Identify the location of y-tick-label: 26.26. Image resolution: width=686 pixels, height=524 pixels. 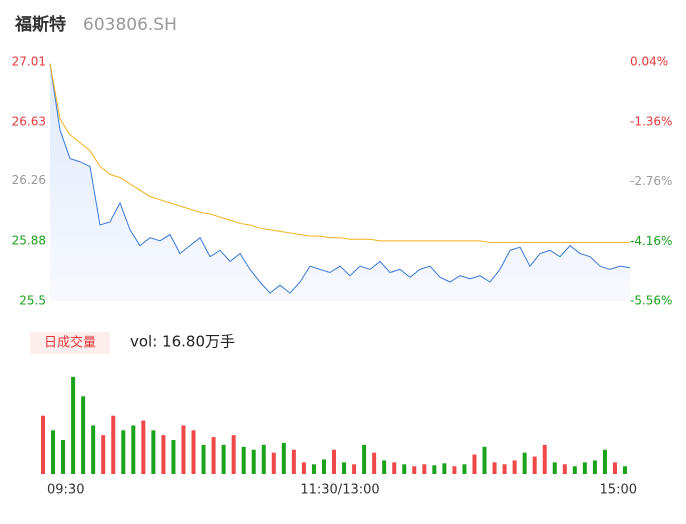
(29, 180).